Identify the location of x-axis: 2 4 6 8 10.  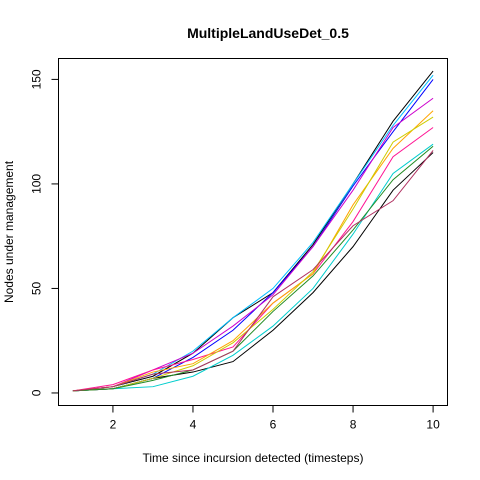
(275, 418).